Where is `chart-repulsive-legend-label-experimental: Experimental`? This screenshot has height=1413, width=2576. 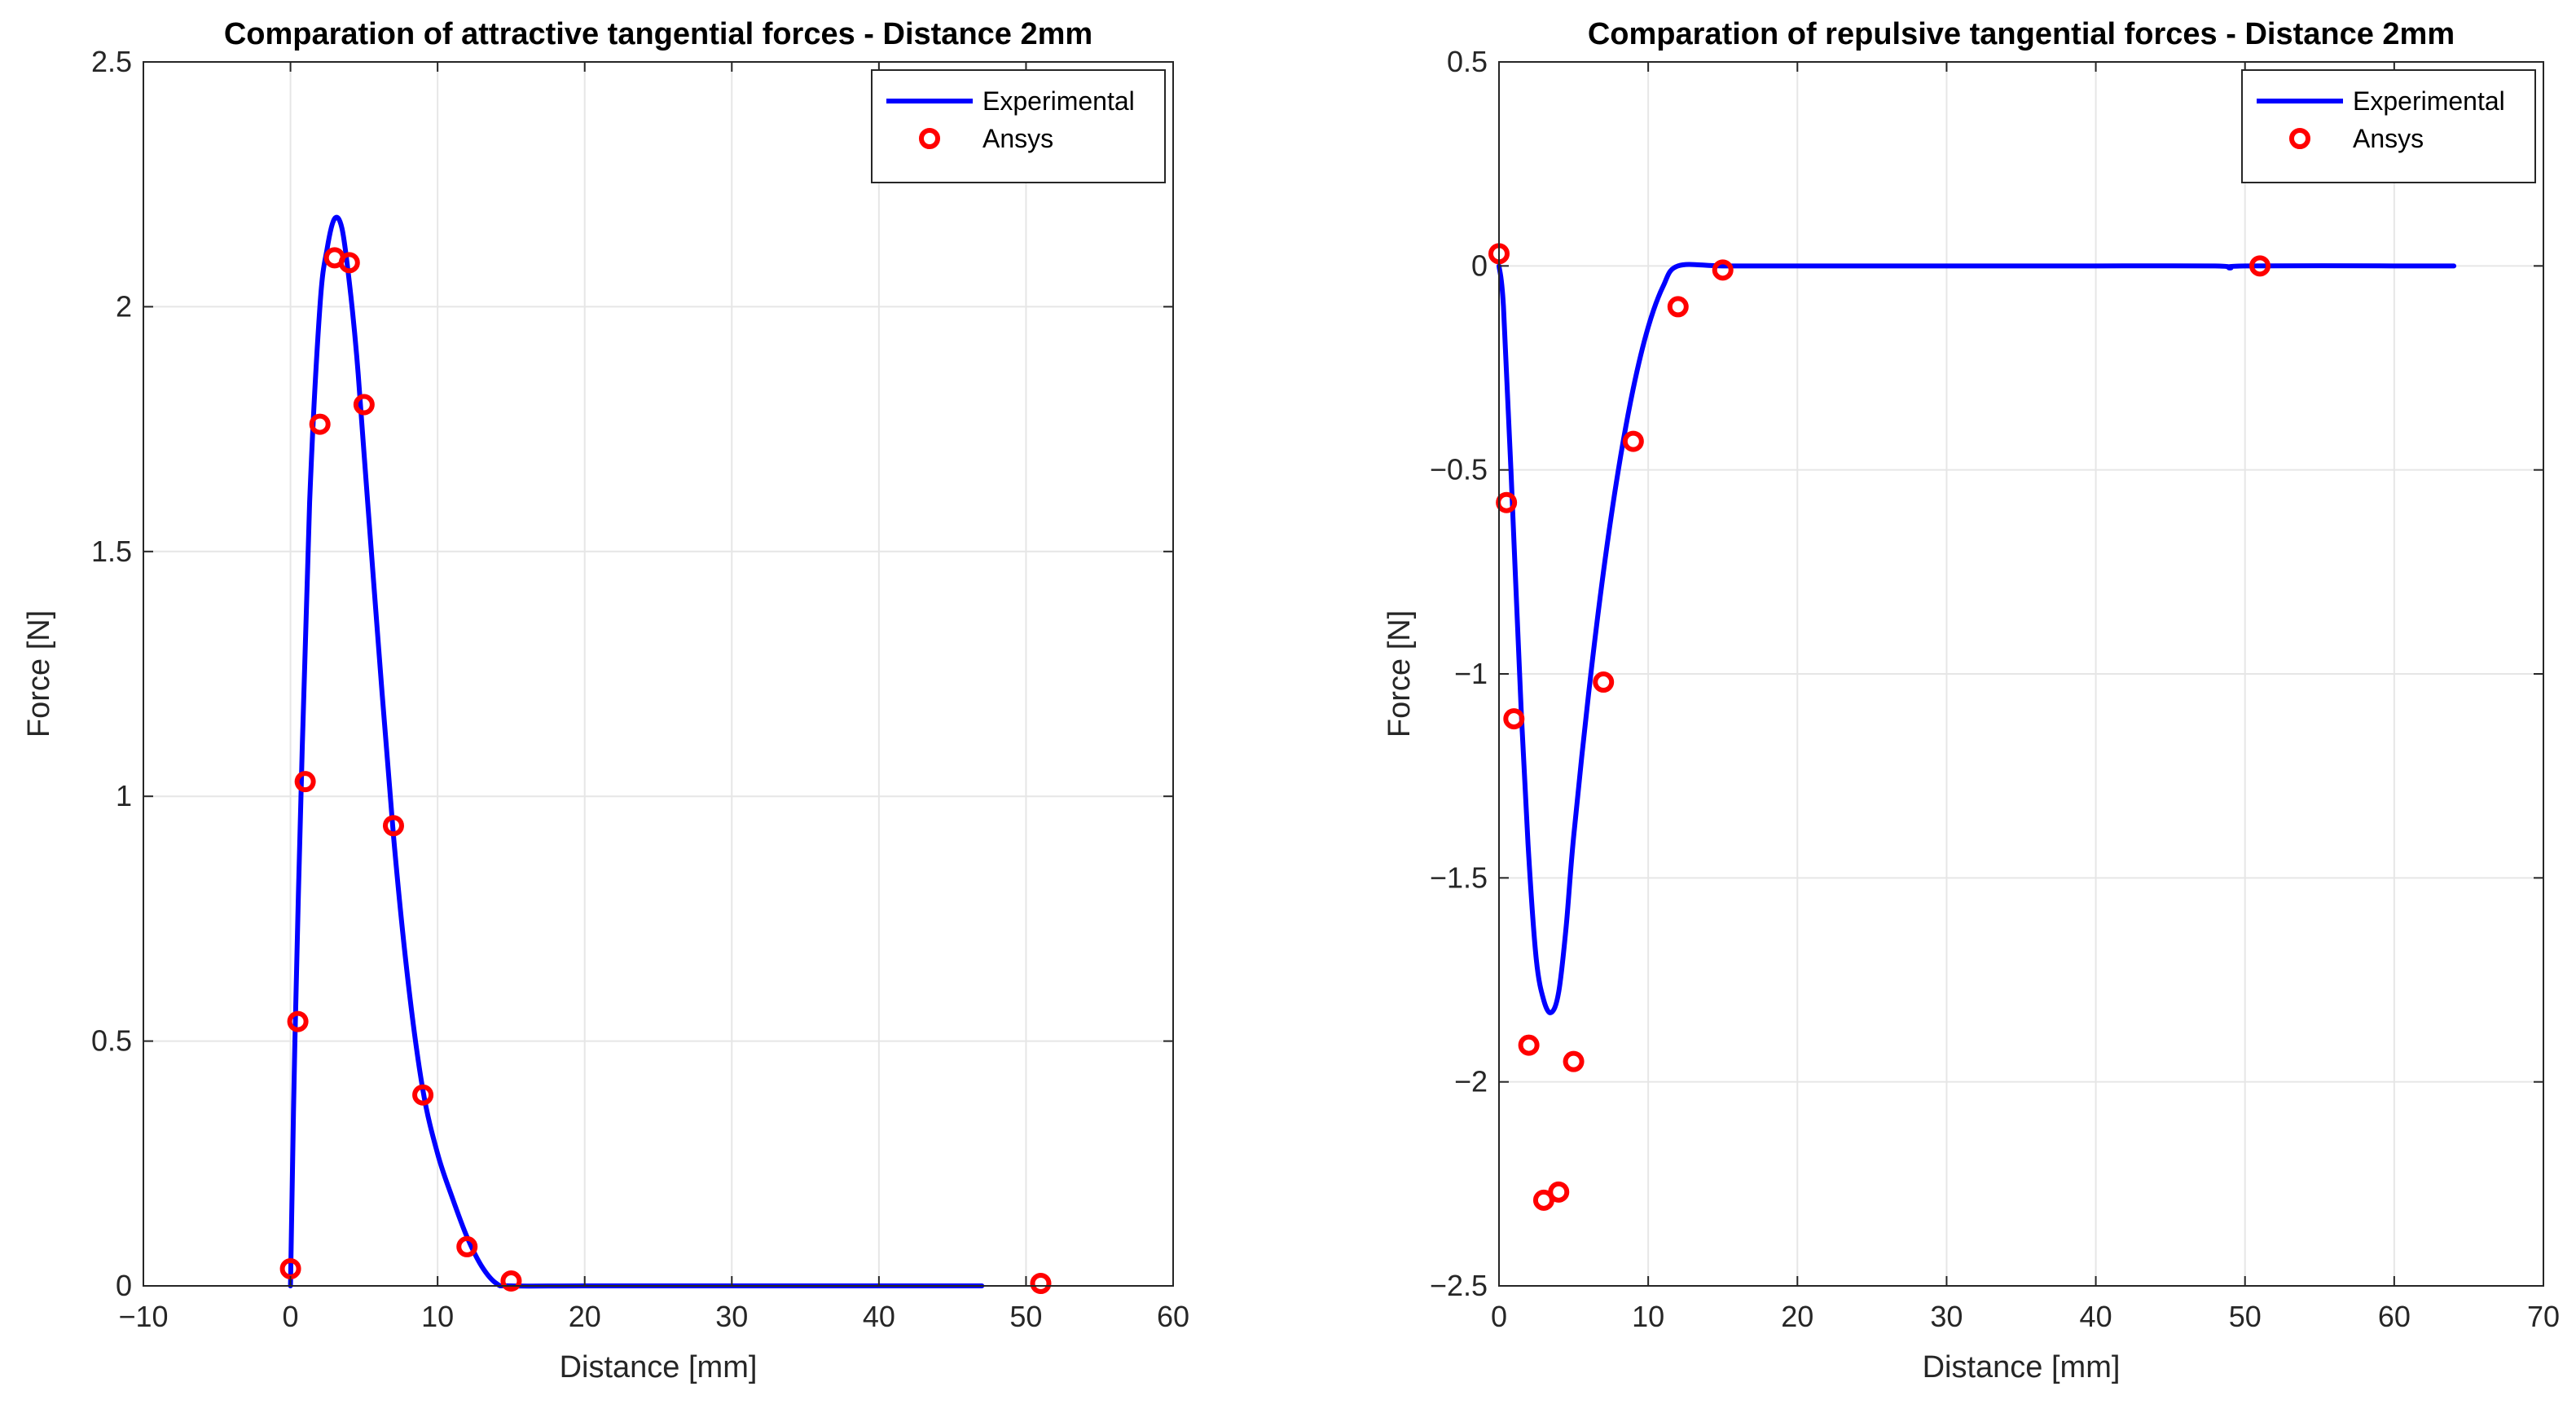 chart-repulsive-legend-label-experimental: Experimental is located at coordinates (2429, 101).